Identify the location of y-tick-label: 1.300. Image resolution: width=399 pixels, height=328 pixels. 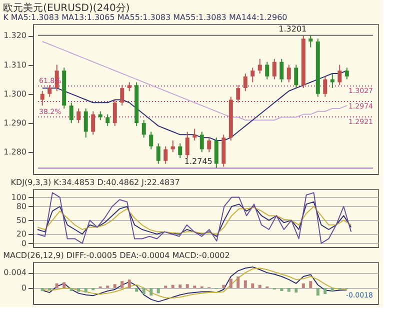
(15, 93).